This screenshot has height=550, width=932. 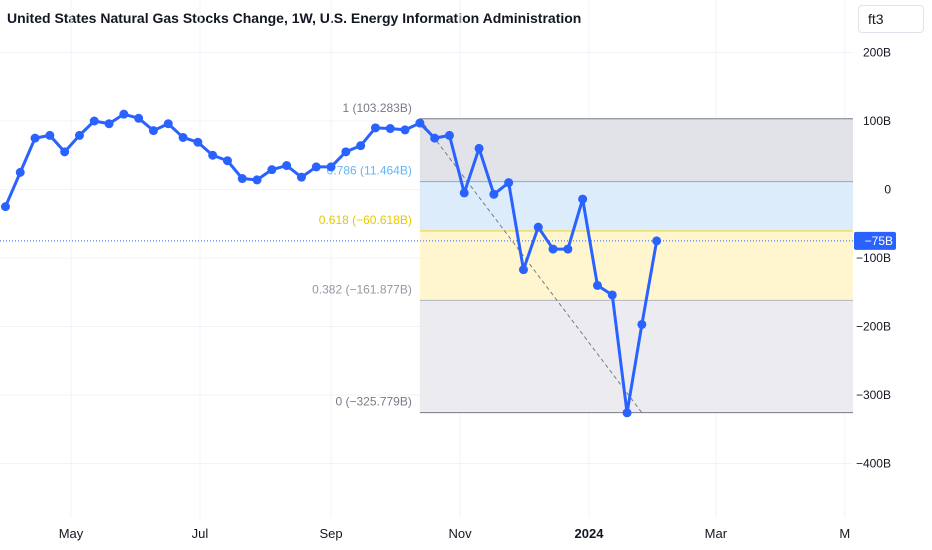 What do you see at coordinates (873, 464) in the screenshot?
I see `y-tick-label: −400B` at bounding box center [873, 464].